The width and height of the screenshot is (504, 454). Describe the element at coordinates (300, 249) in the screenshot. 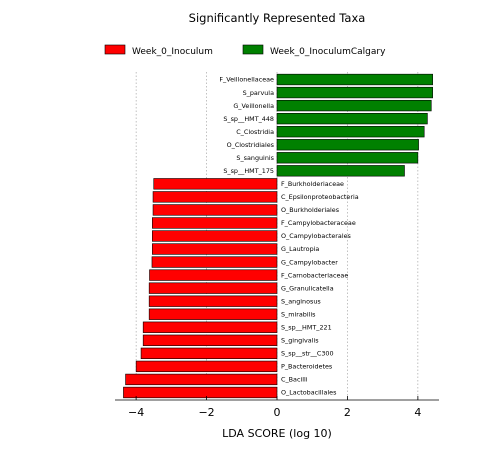

I see `bar-label: G_Lautropia` at that location.